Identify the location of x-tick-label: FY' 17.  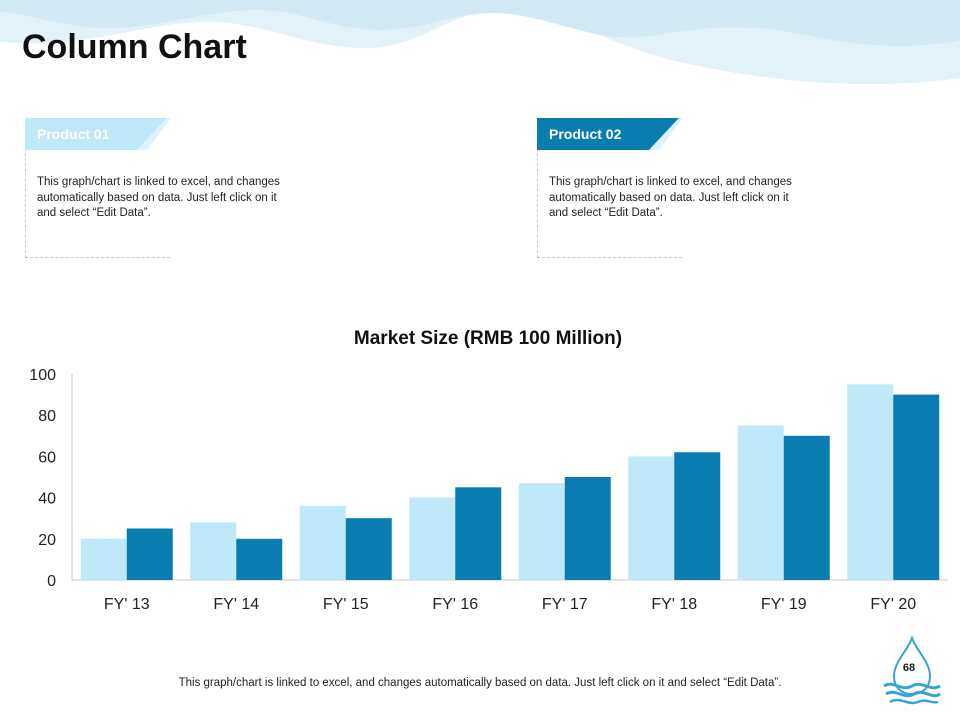
(565, 604).